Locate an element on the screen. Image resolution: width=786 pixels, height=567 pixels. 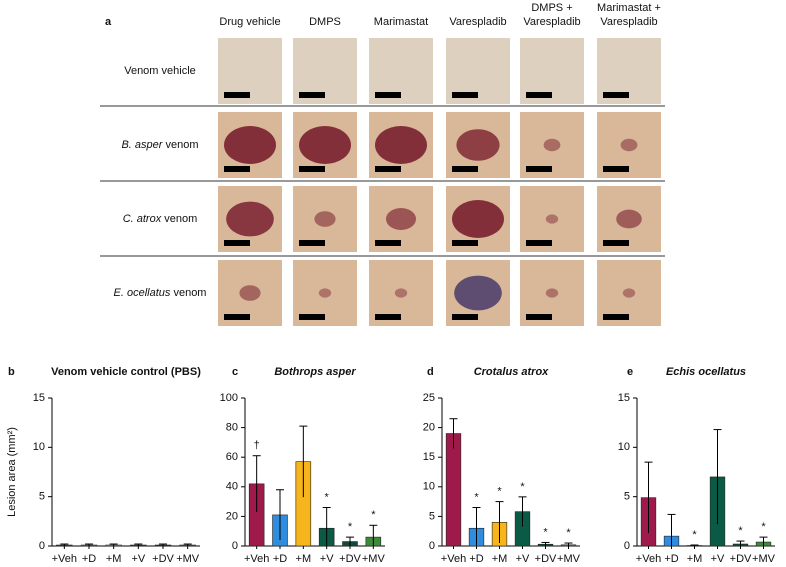
row-label: Venom vehicle is located at coordinates (160, 71).